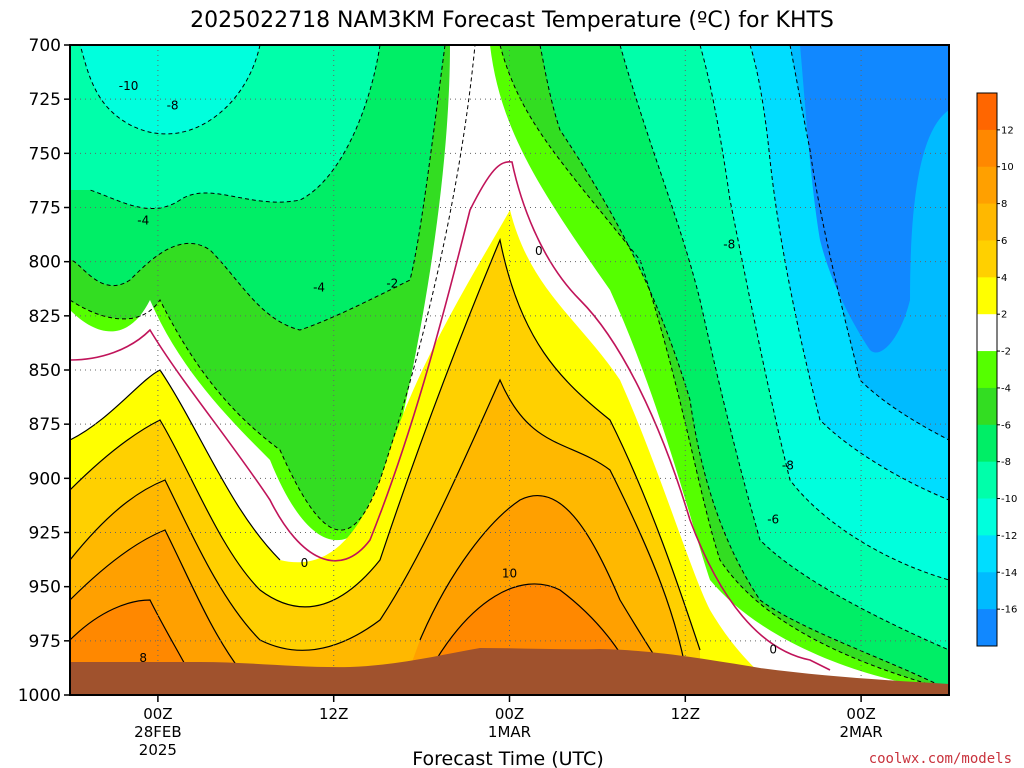 This screenshot has width=1024, height=768. Describe the element at coordinates (1004, 204) in the screenshot. I see `colorbar-tick-label: 8` at that location.